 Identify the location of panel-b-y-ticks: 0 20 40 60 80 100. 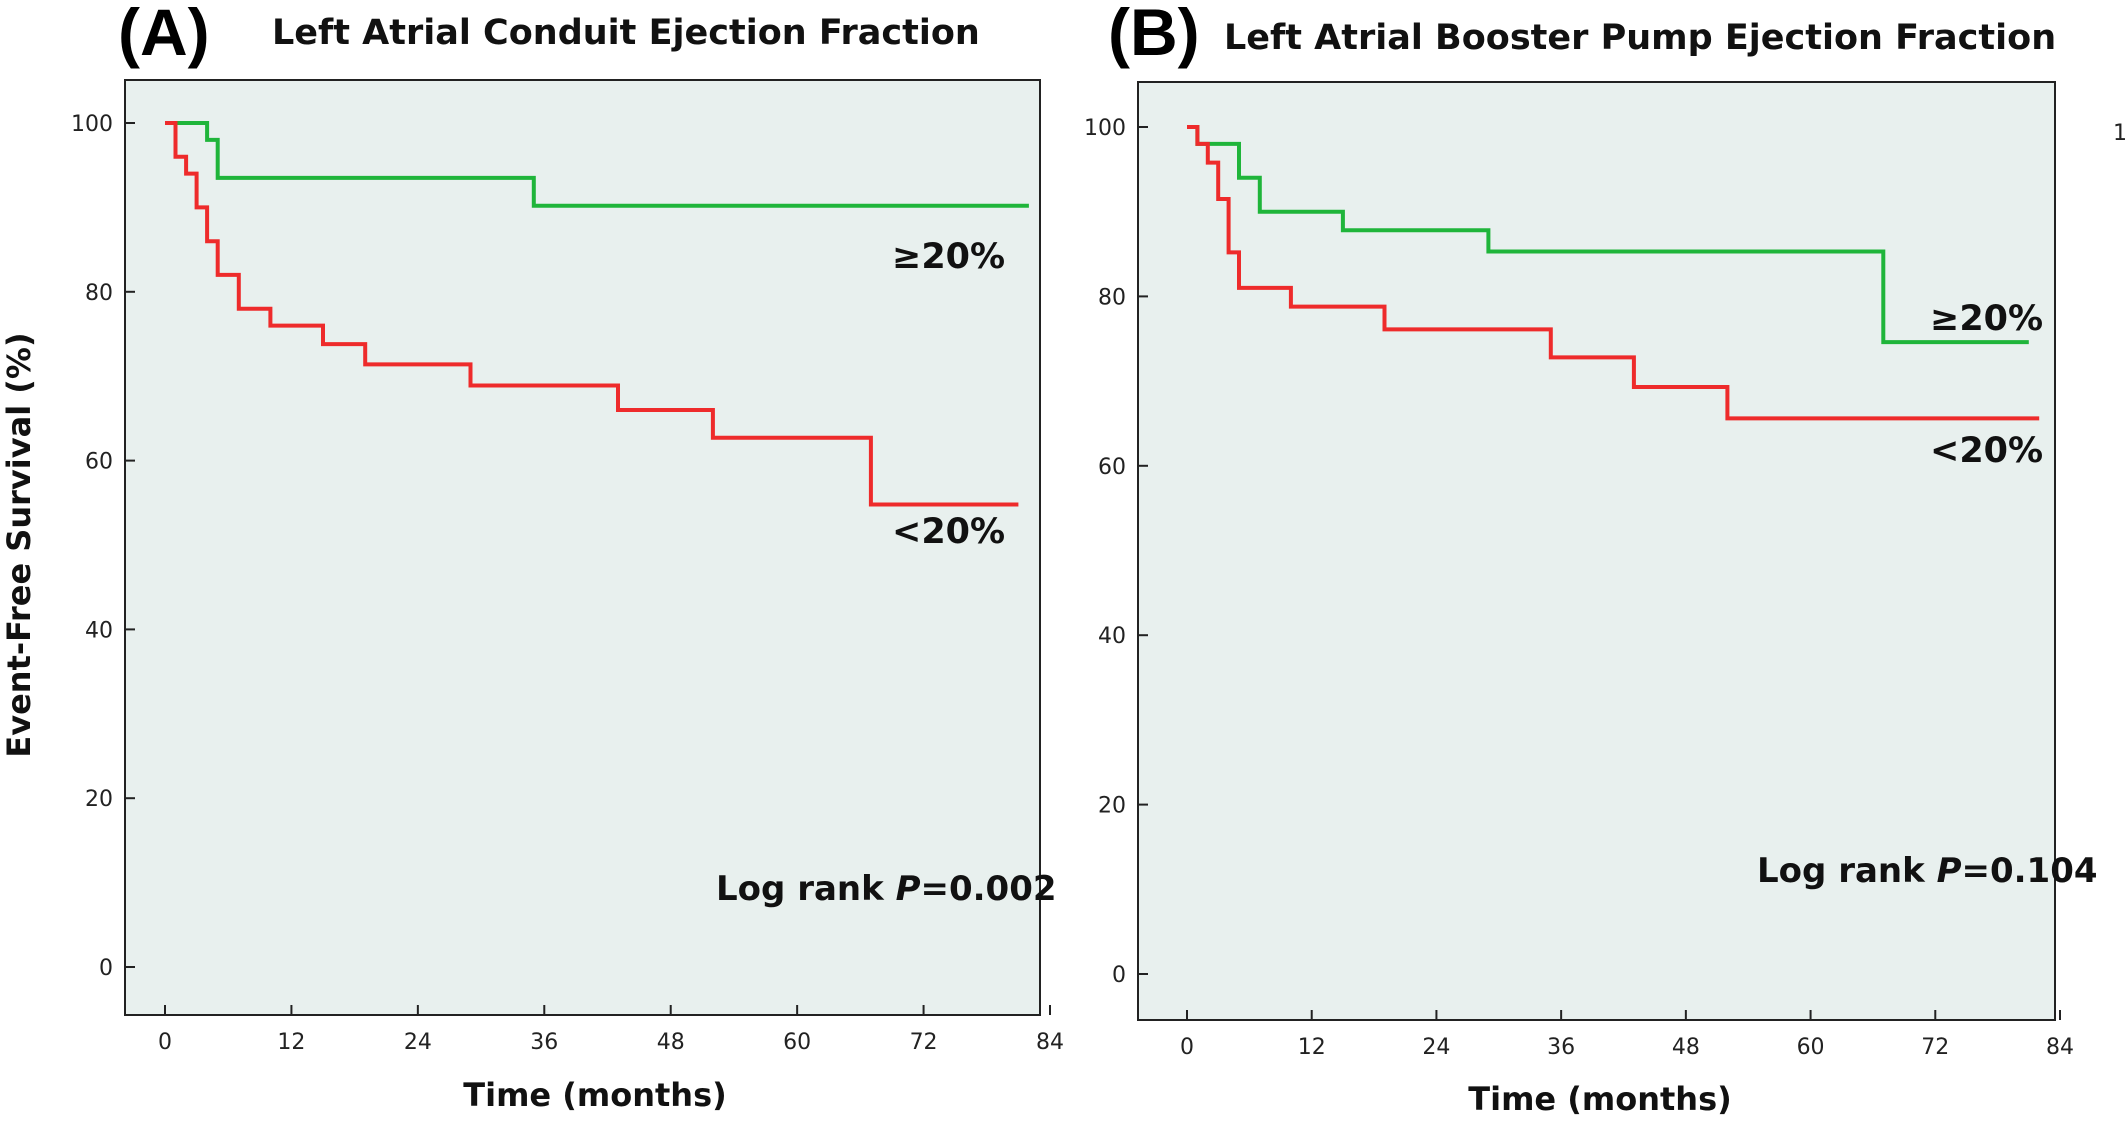
(1116, 552).